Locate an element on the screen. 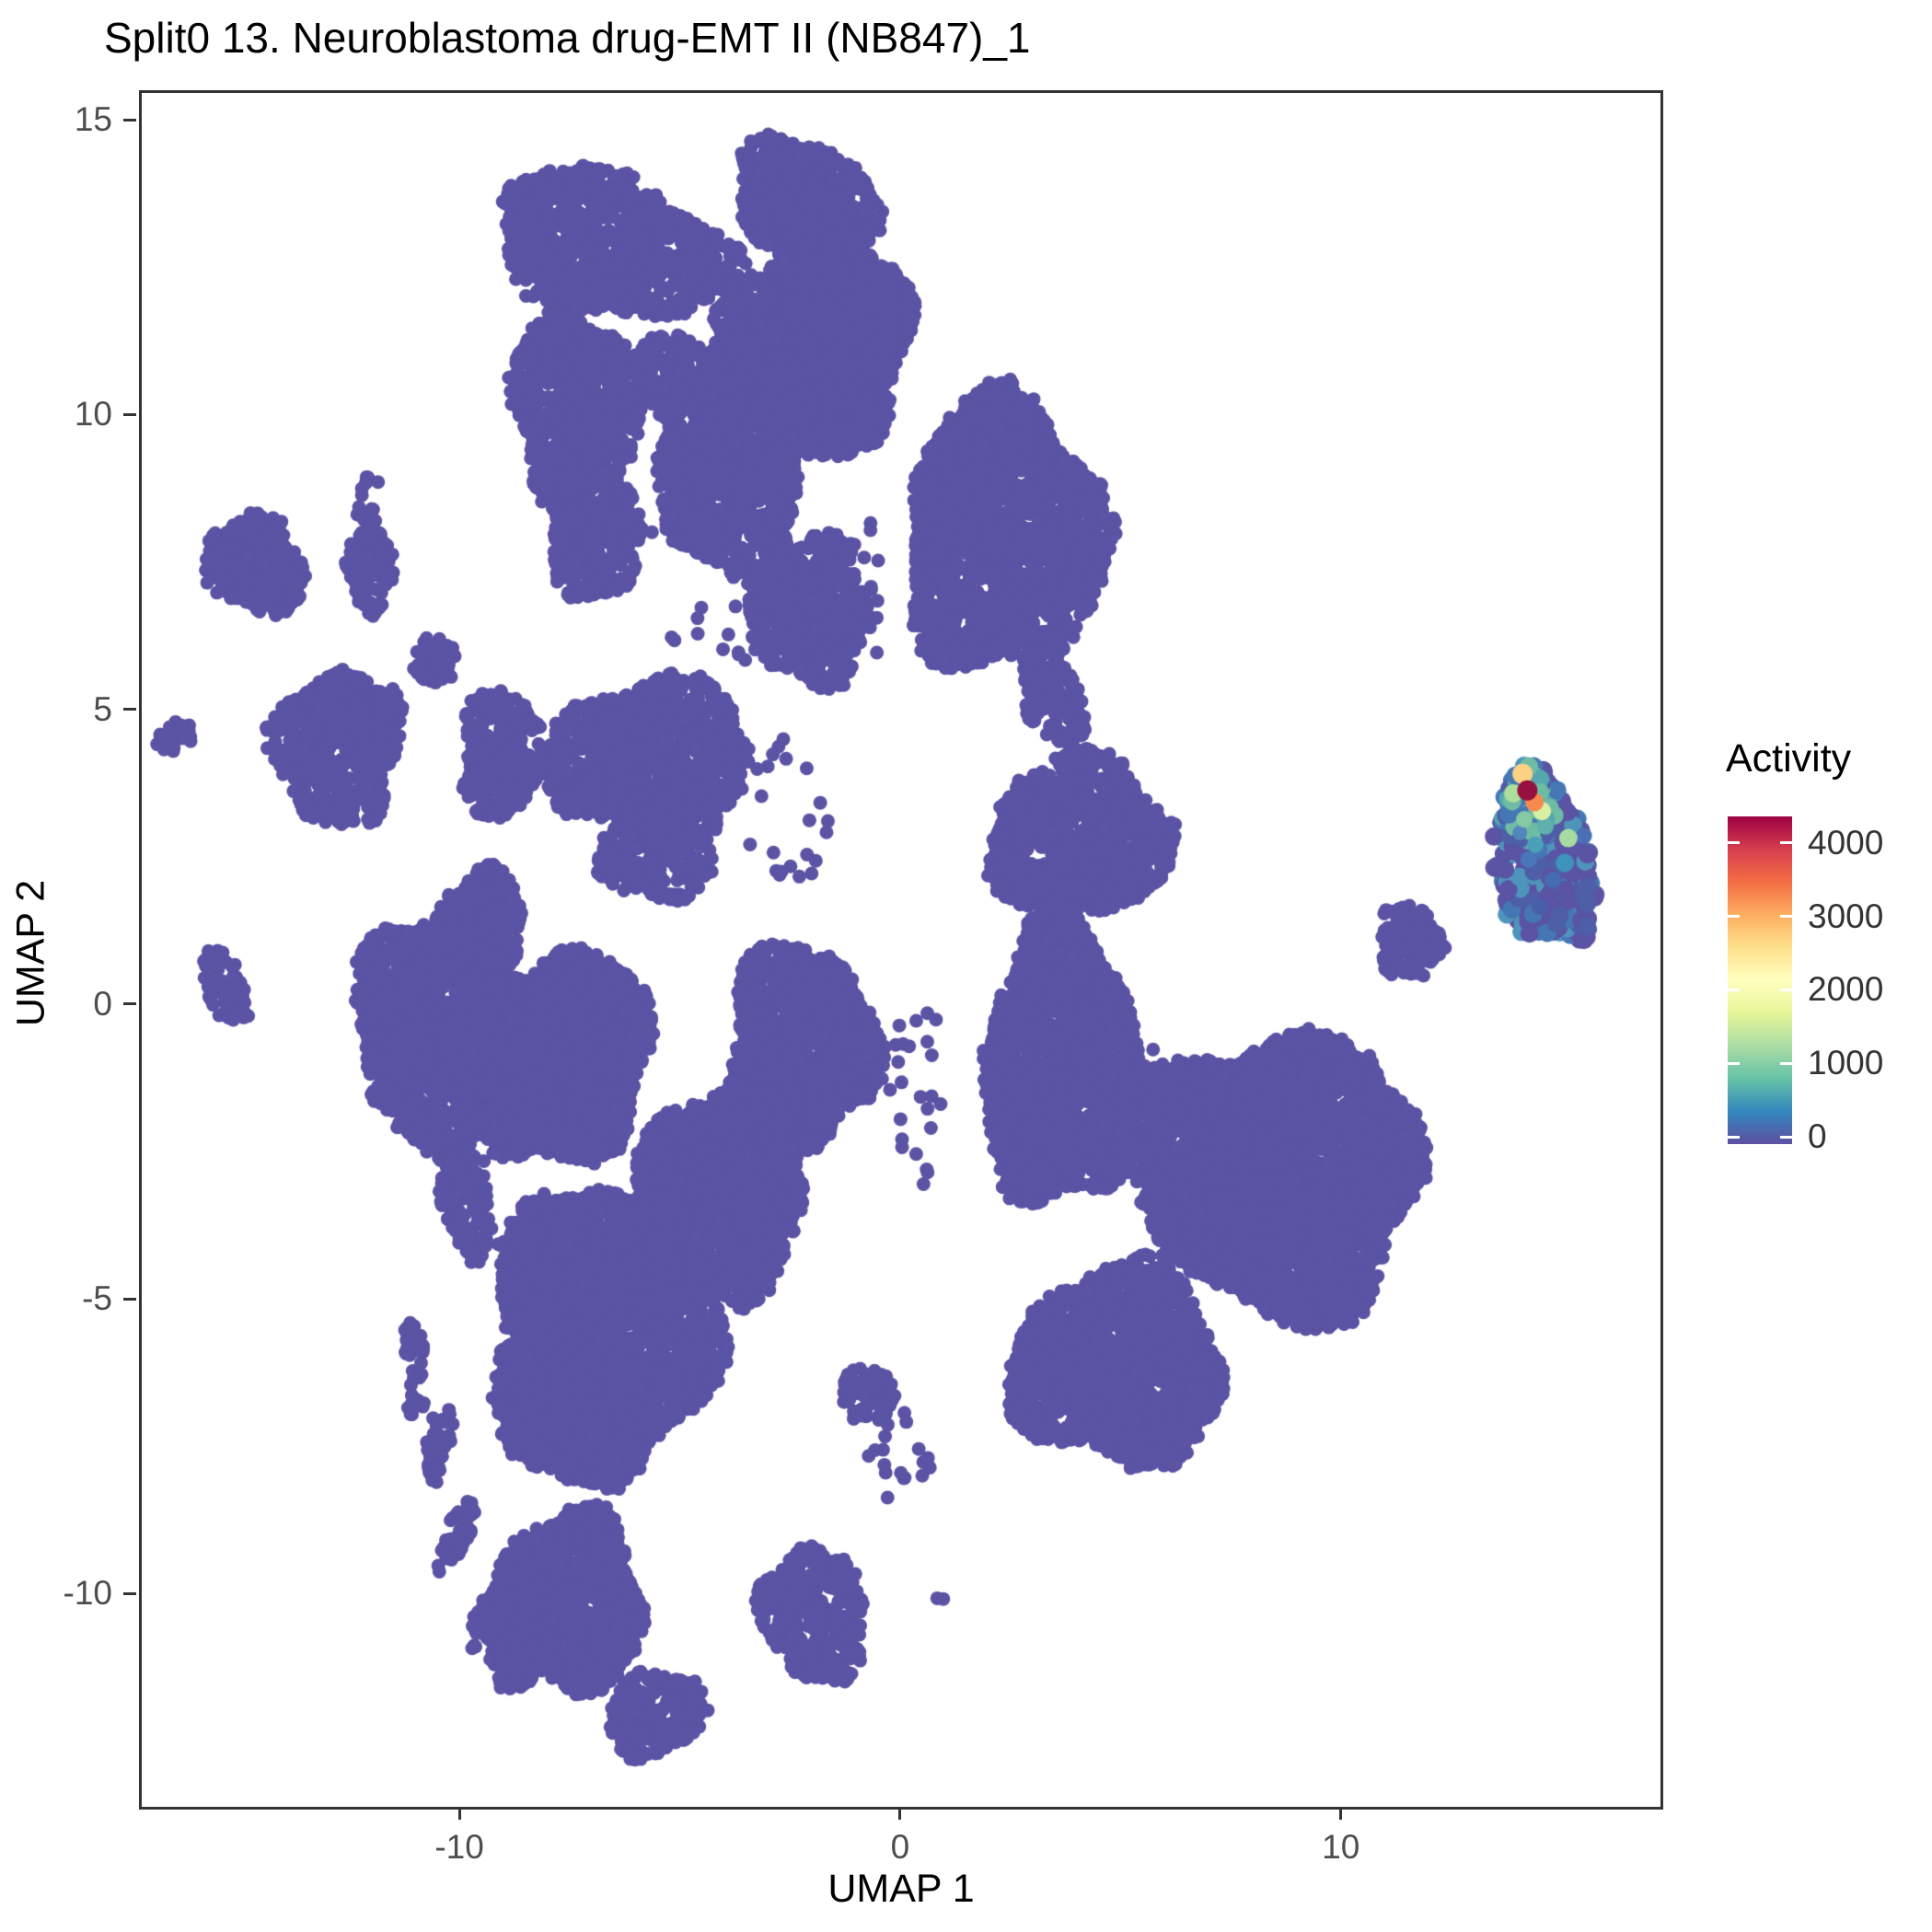  x-tick-label: 10 is located at coordinates (1341, 1847).